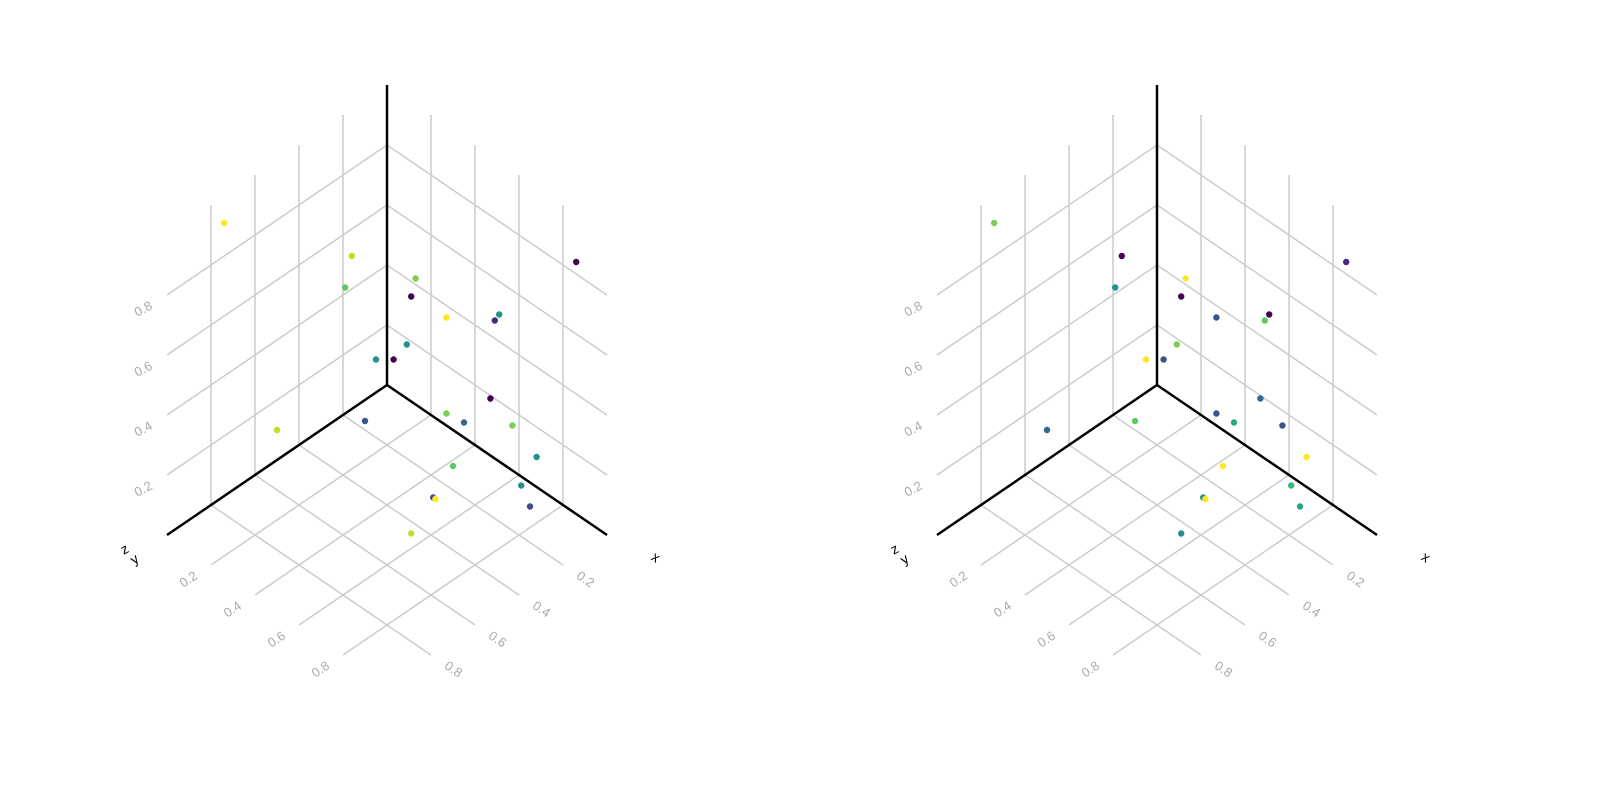  What do you see at coordinates (913, 369) in the screenshot?
I see `z-tick-label: 0.6` at bounding box center [913, 369].